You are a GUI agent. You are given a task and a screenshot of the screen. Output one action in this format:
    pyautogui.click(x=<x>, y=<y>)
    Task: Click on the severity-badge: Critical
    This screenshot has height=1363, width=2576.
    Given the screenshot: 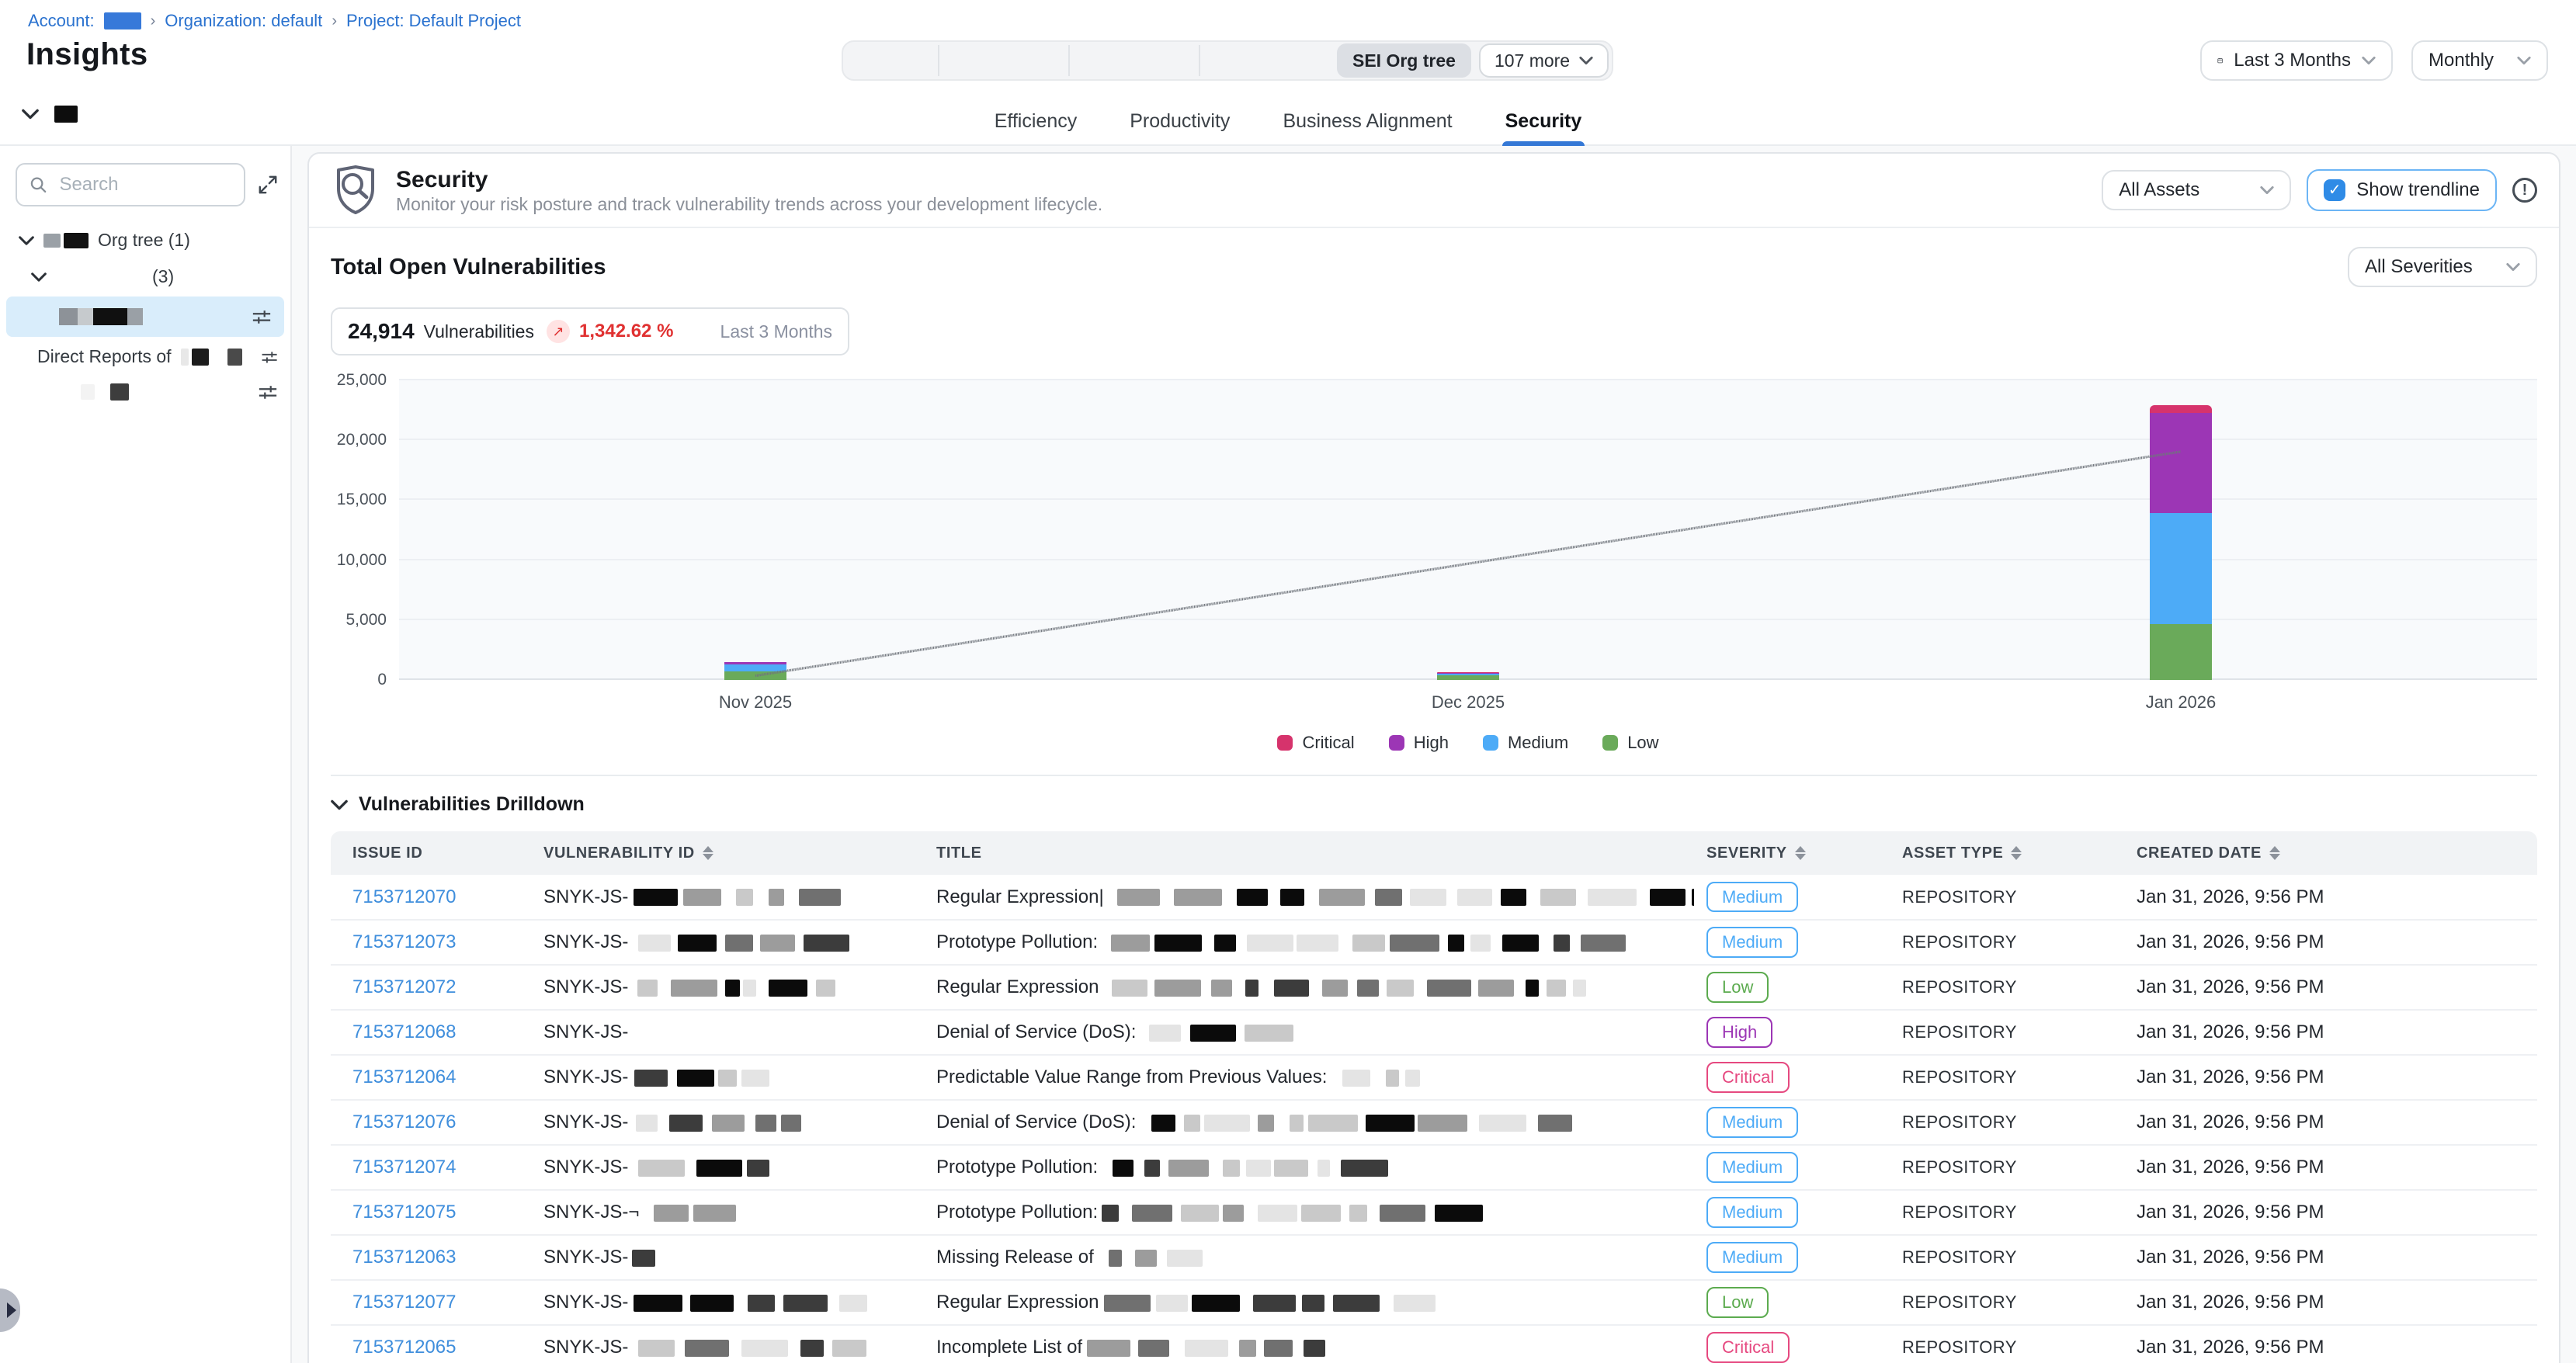 What is the action you would take?
    pyautogui.click(x=1748, y=1348)
    